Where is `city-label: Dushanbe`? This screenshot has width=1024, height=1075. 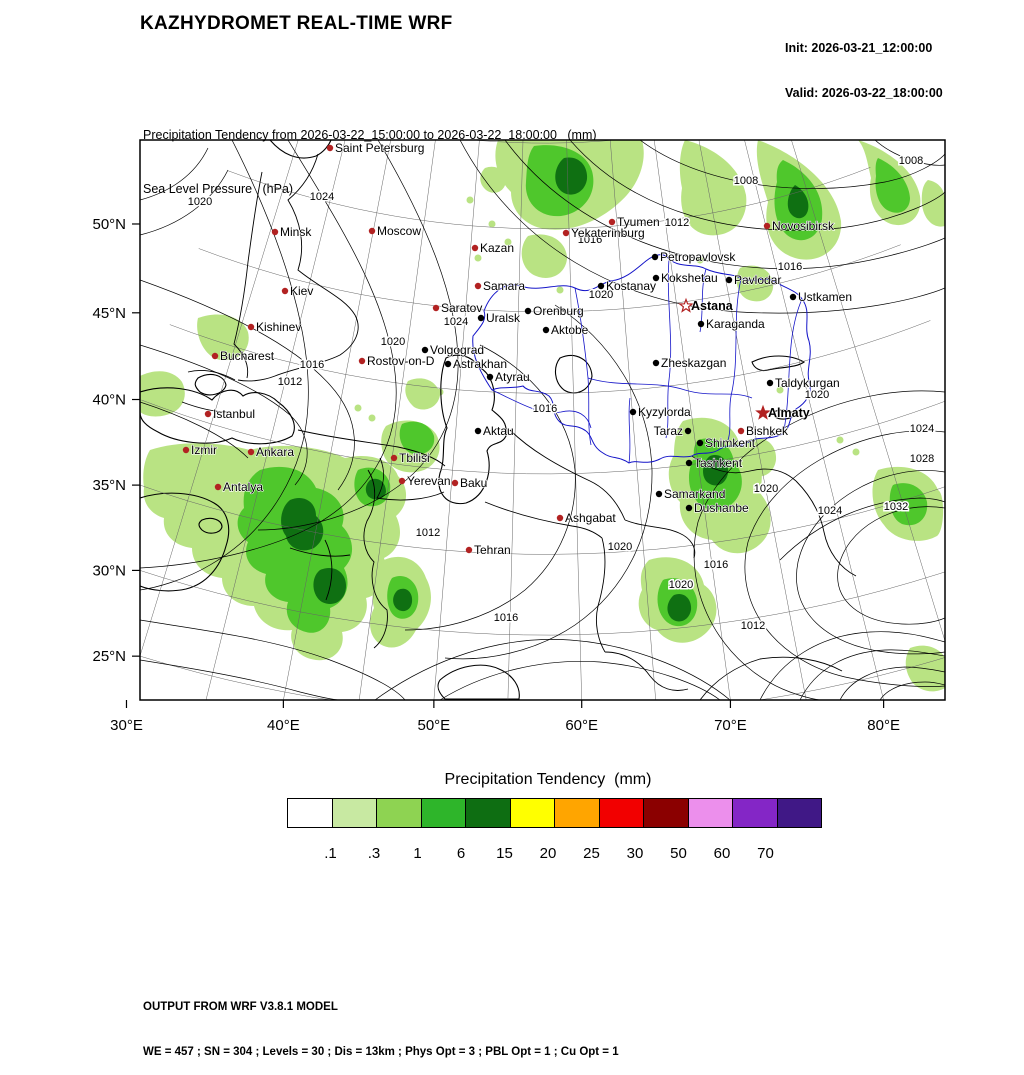 city-label: Dushanbe is located at coordinates (721, 508).